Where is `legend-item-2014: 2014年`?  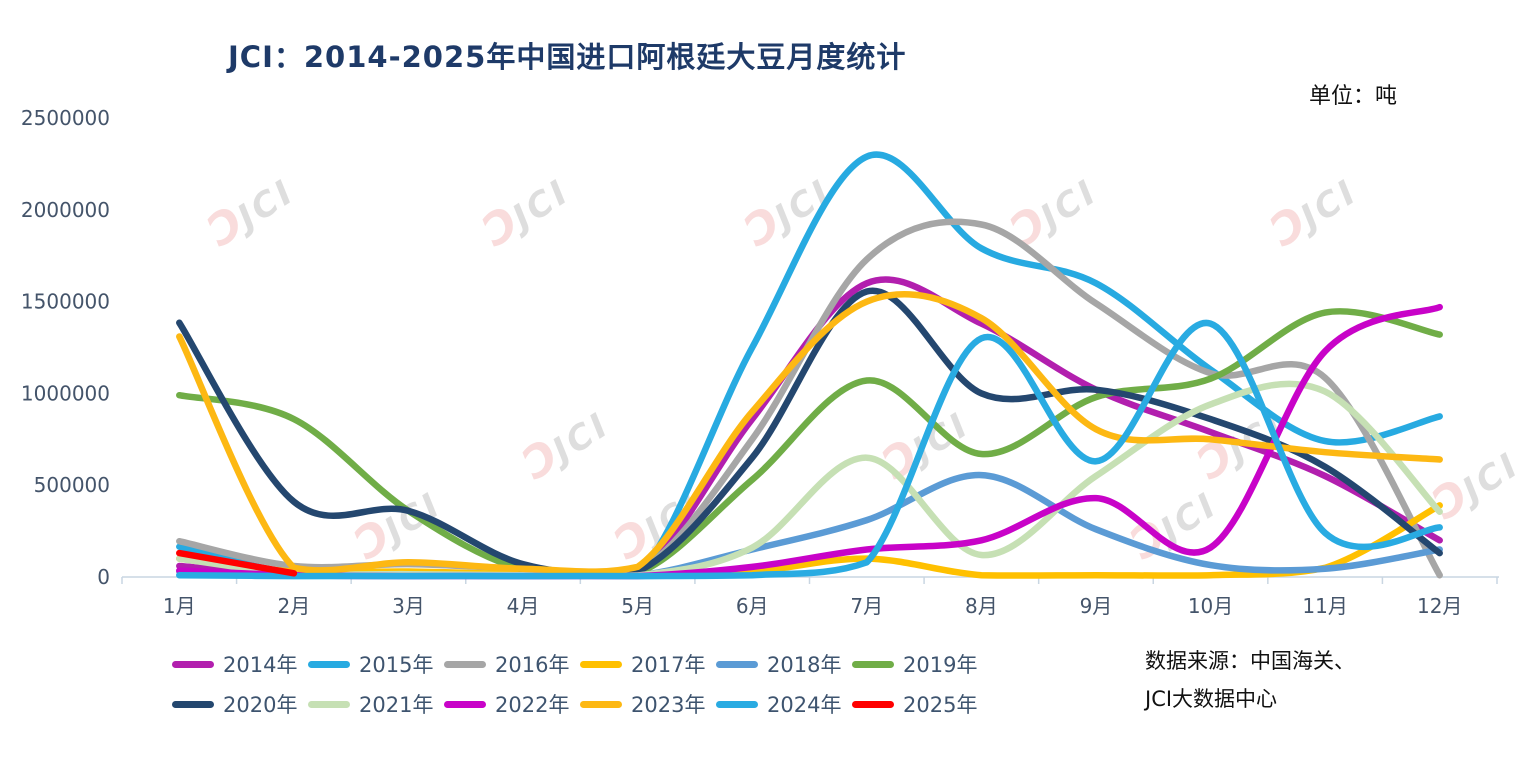
legend-item-2014: 2014年 is located at coordinates (240, 664).